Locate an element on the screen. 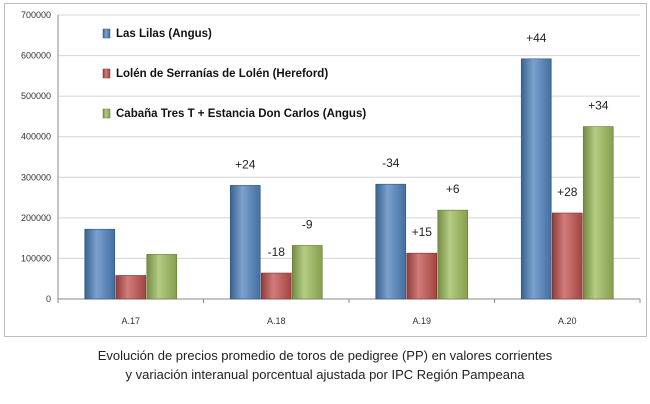 The image size is (650, 404). x-tick-label: A.19 is located at coordinates (421, 321).